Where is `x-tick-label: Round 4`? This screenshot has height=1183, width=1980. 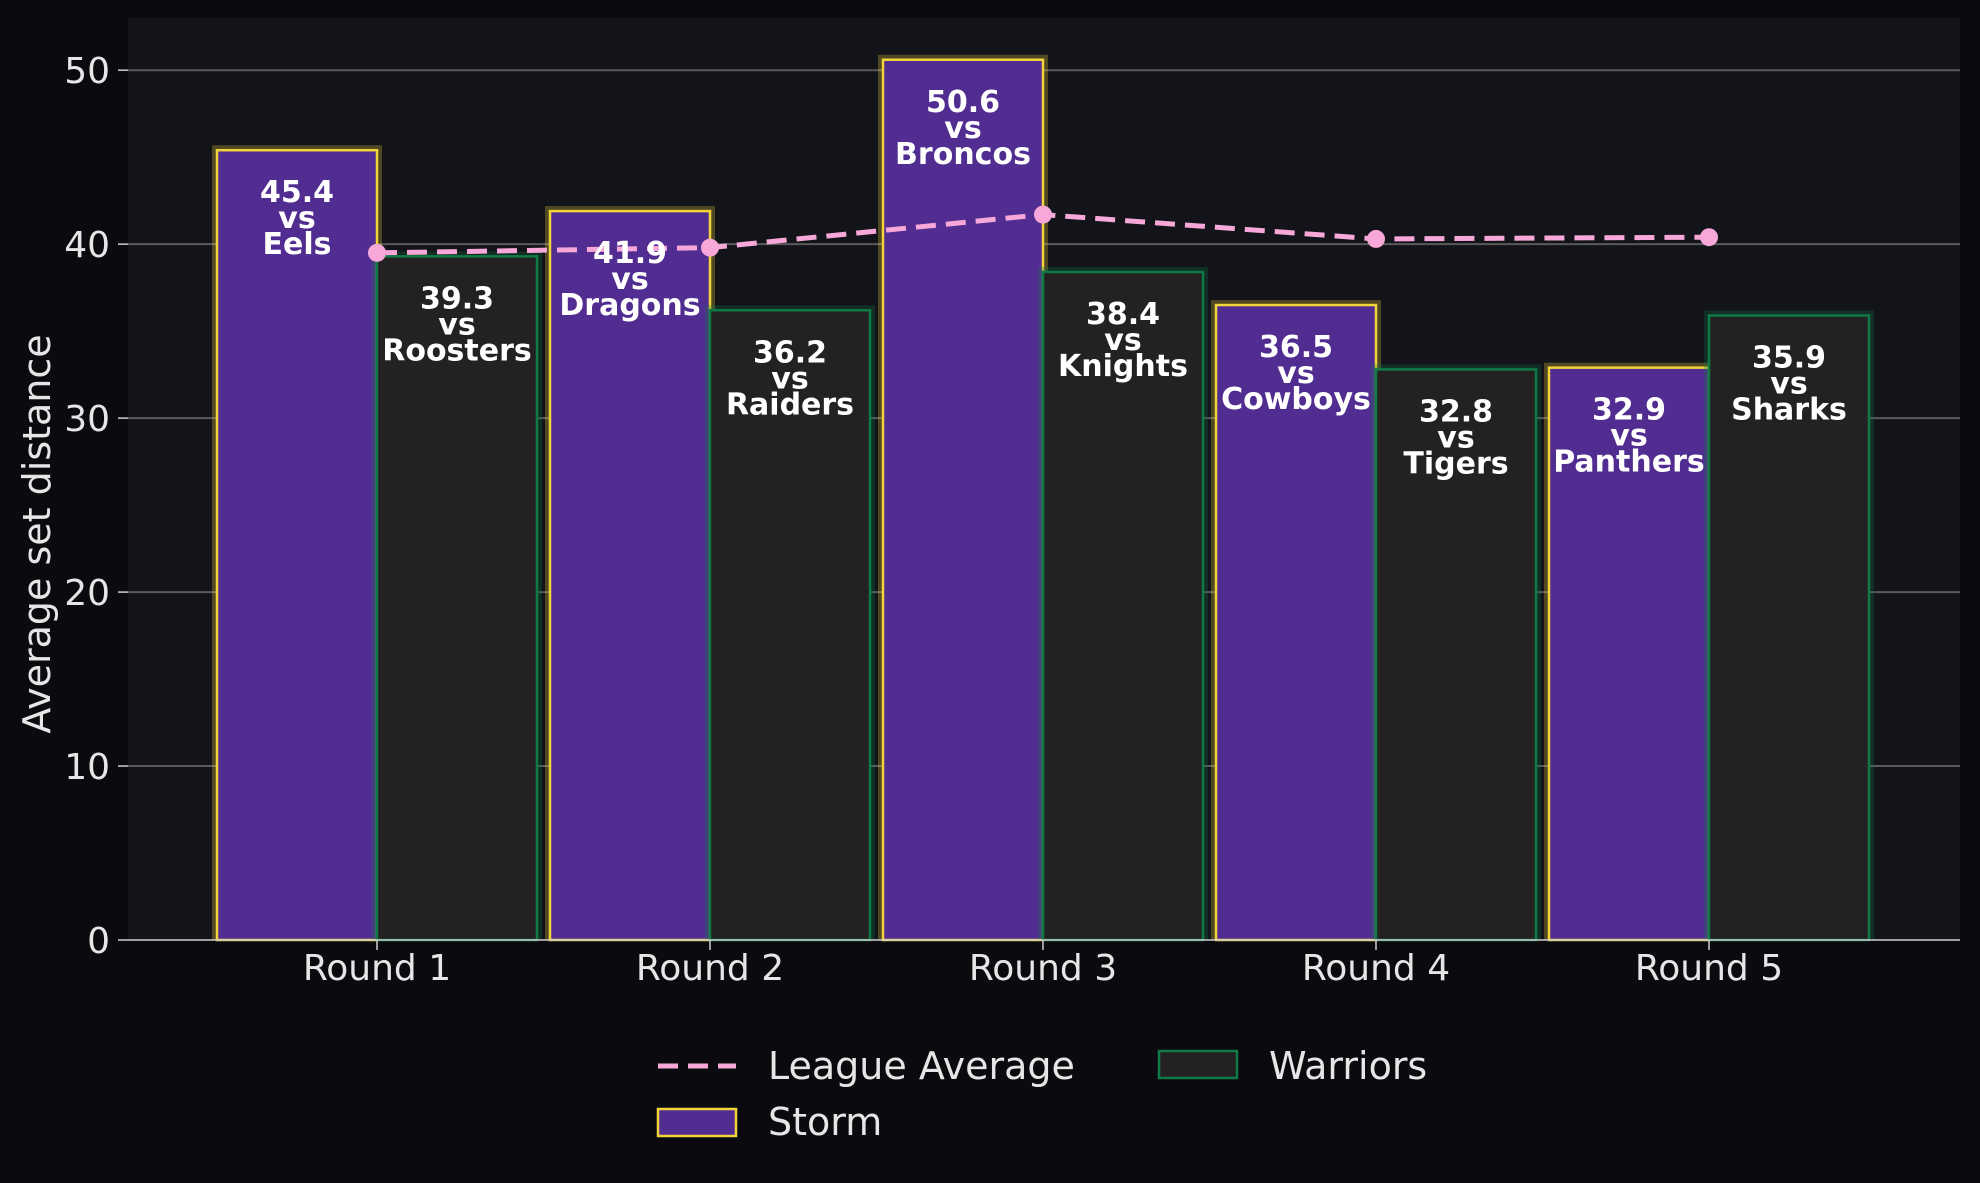
x-tick-label: Round 4 is located at coordinates (1376, 968).